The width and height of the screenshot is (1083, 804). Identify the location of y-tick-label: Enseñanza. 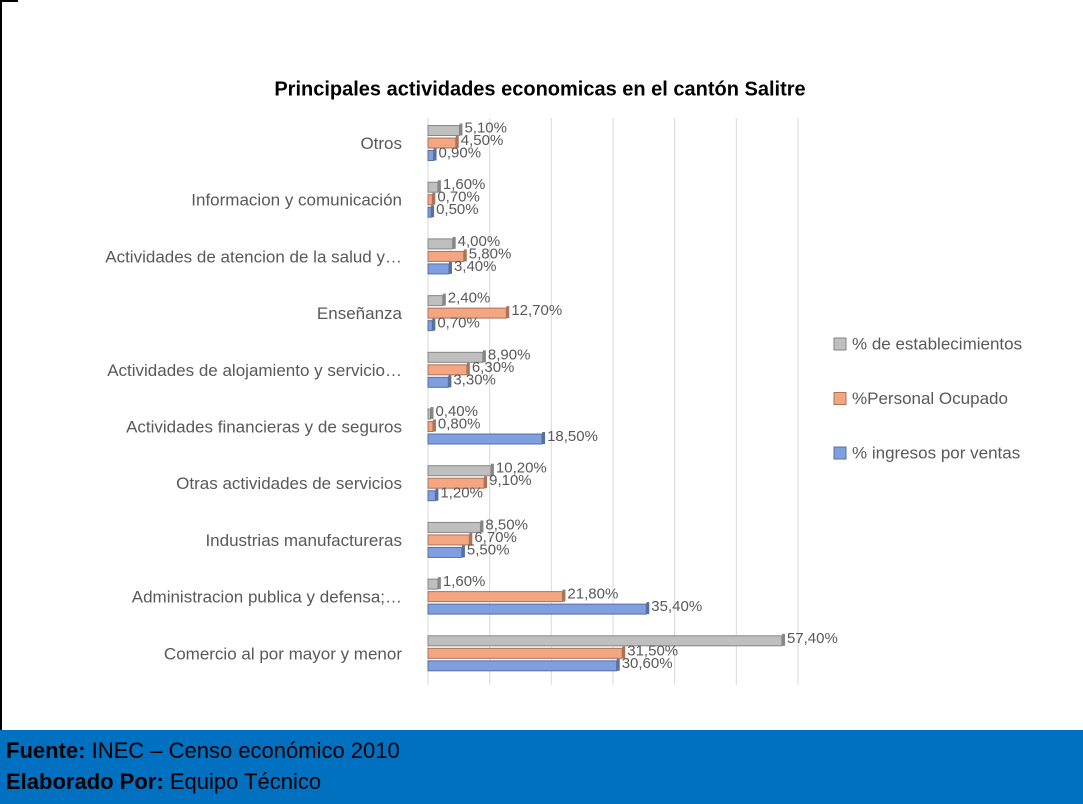
(360, 313).